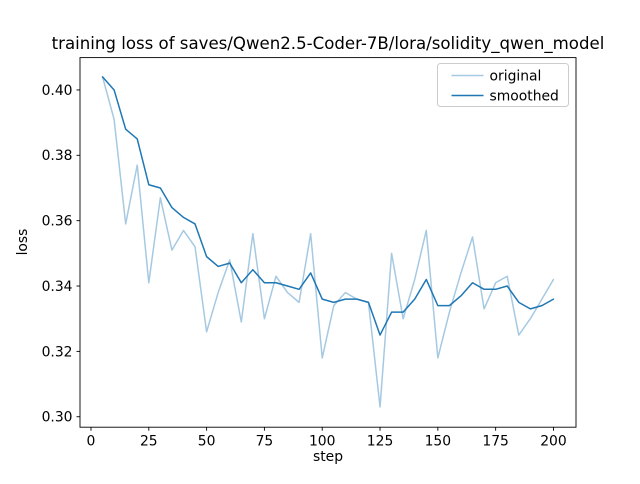 The height and width of the screenshot is (484, 640). Describe the element at coordinates (57, 287) in the screenshot. I see `y-tick-label: 0.34` at that location.